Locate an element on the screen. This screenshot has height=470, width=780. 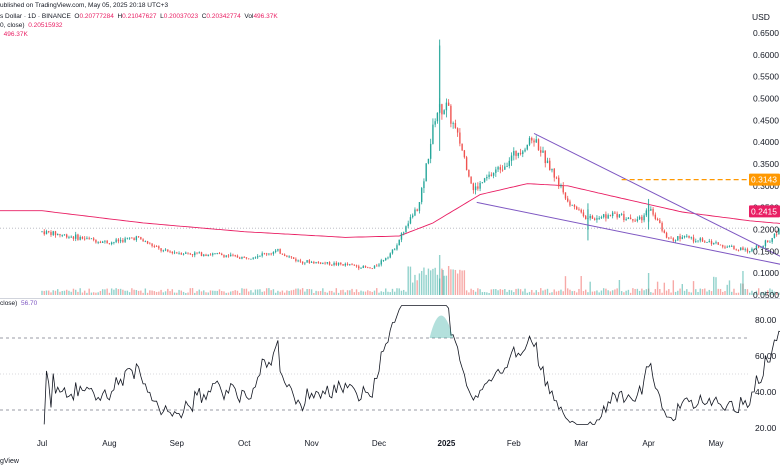
trendlines is located at coordinates (628, 200).